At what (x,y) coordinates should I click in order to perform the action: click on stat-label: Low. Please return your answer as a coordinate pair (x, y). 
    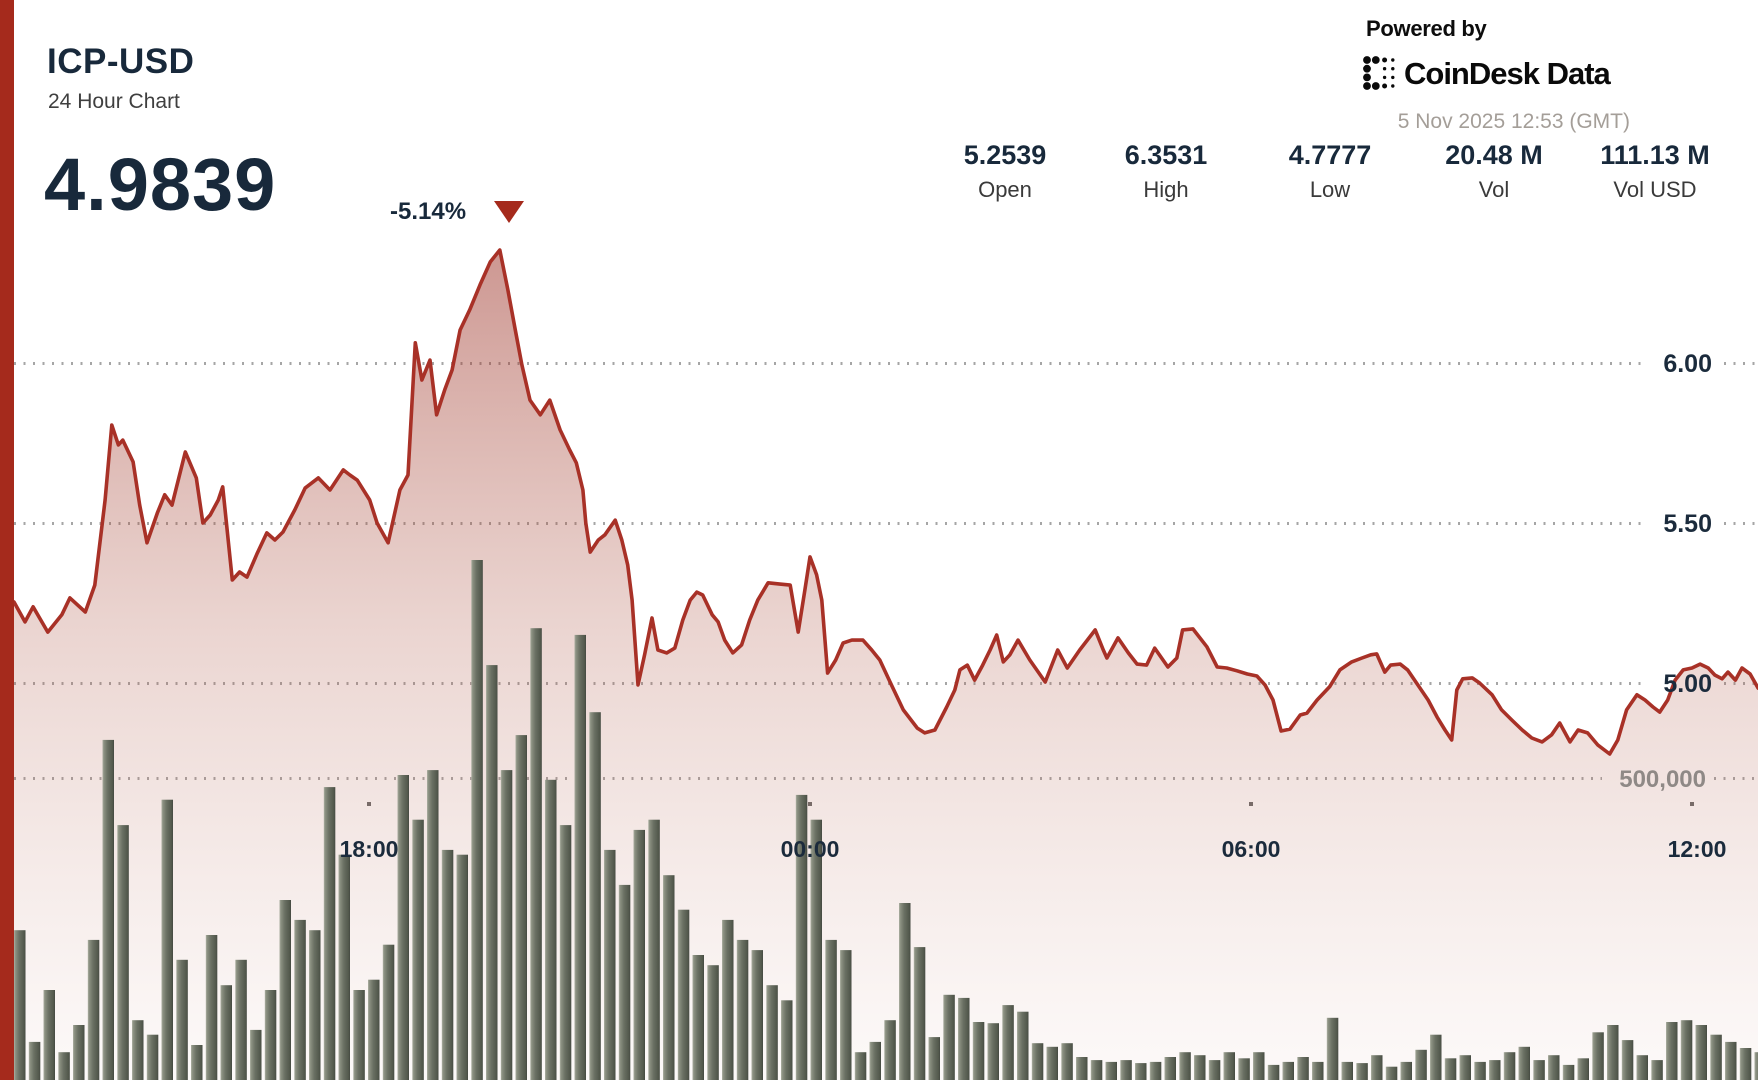
    Looking at the image, I should click on (1330, 189).